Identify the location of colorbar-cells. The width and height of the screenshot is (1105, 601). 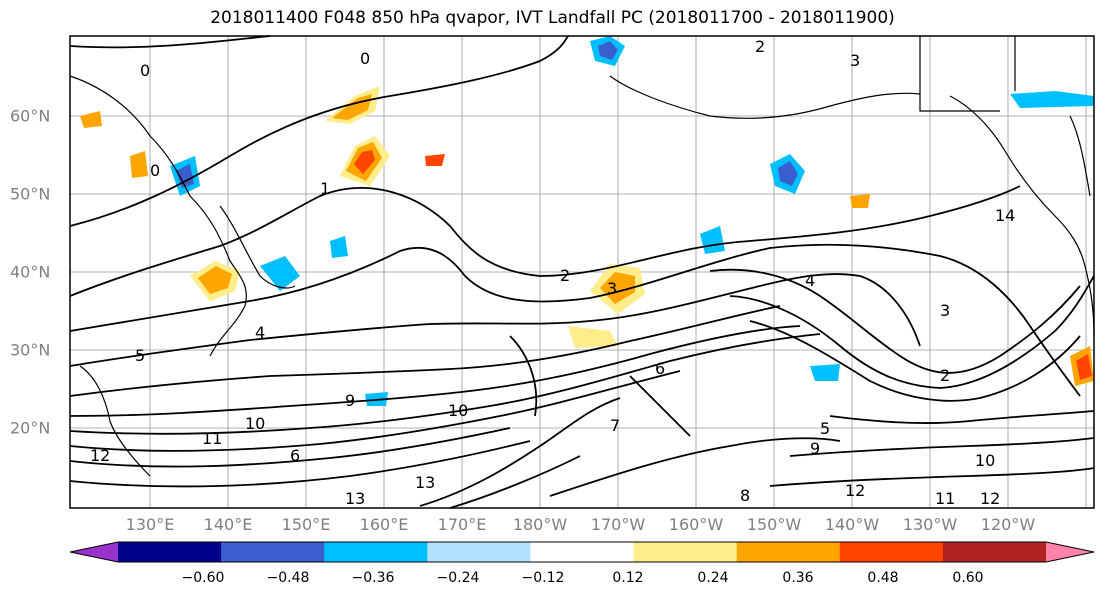
(582, 552).